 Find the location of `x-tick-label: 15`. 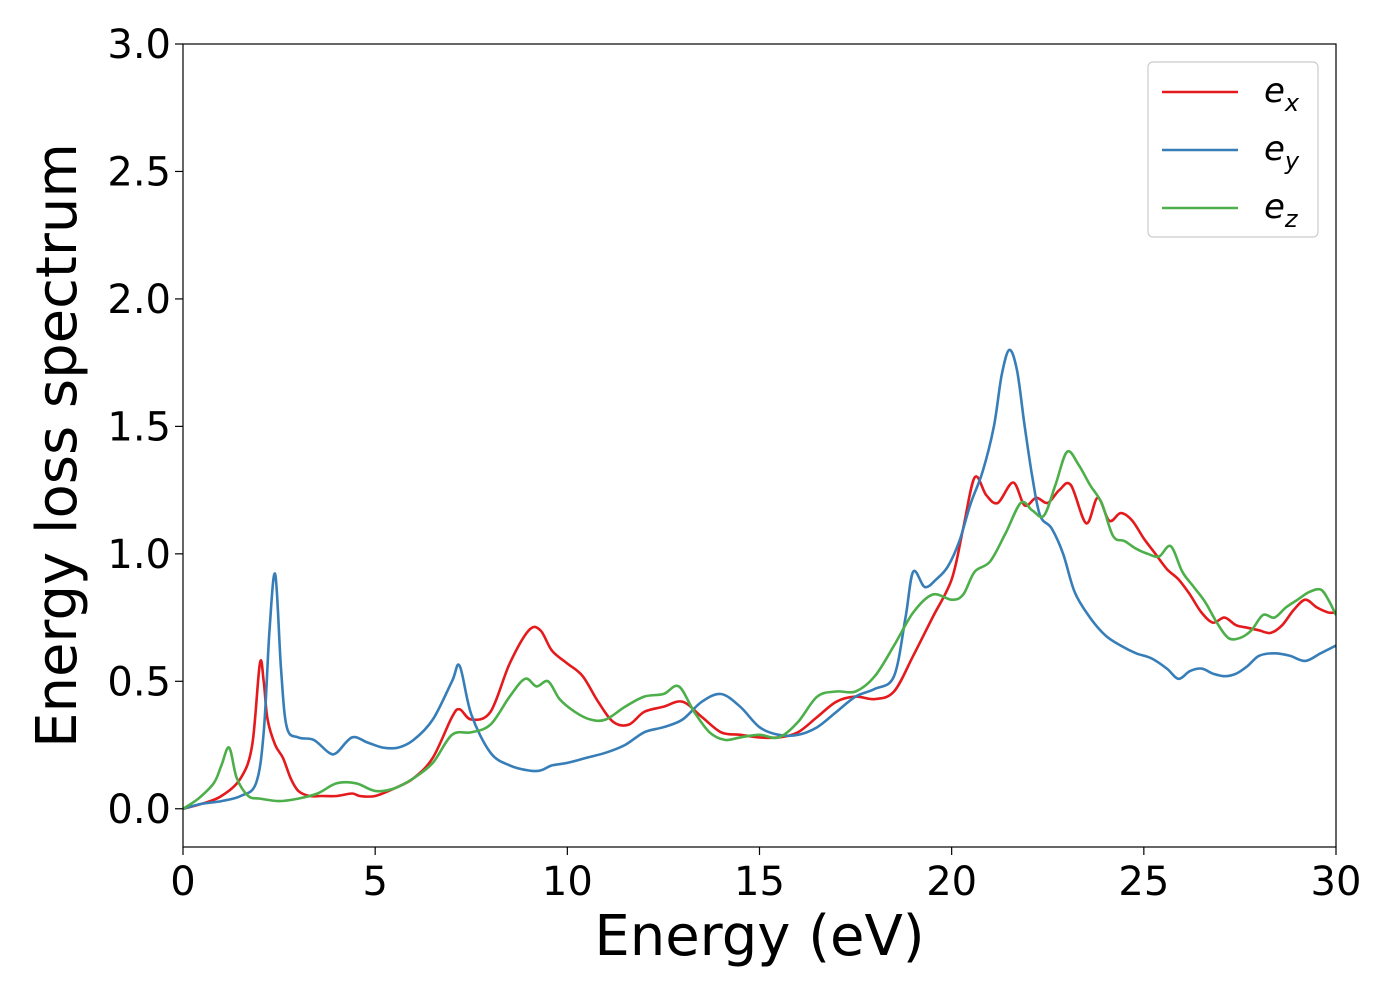

x-tick-label: 15 is located at coordinates (759, 882).